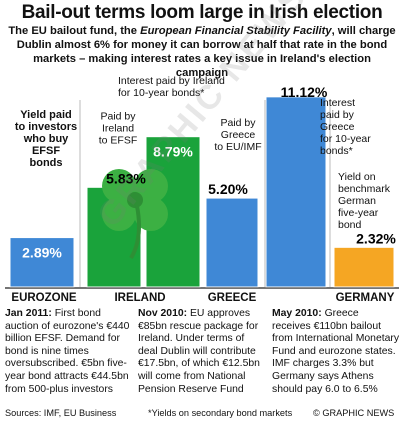  Describe the element at coordinates (357, 201) in the screenshot. I see `bar-description-label: German` at that location.